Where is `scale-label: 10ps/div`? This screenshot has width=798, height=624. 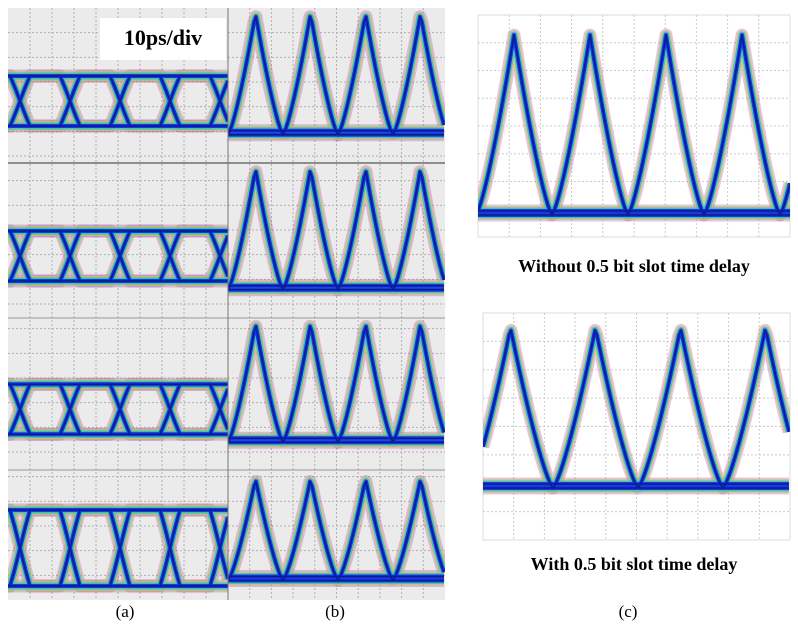
scale-label: 10ps/div is located at coordinates (163, 37).